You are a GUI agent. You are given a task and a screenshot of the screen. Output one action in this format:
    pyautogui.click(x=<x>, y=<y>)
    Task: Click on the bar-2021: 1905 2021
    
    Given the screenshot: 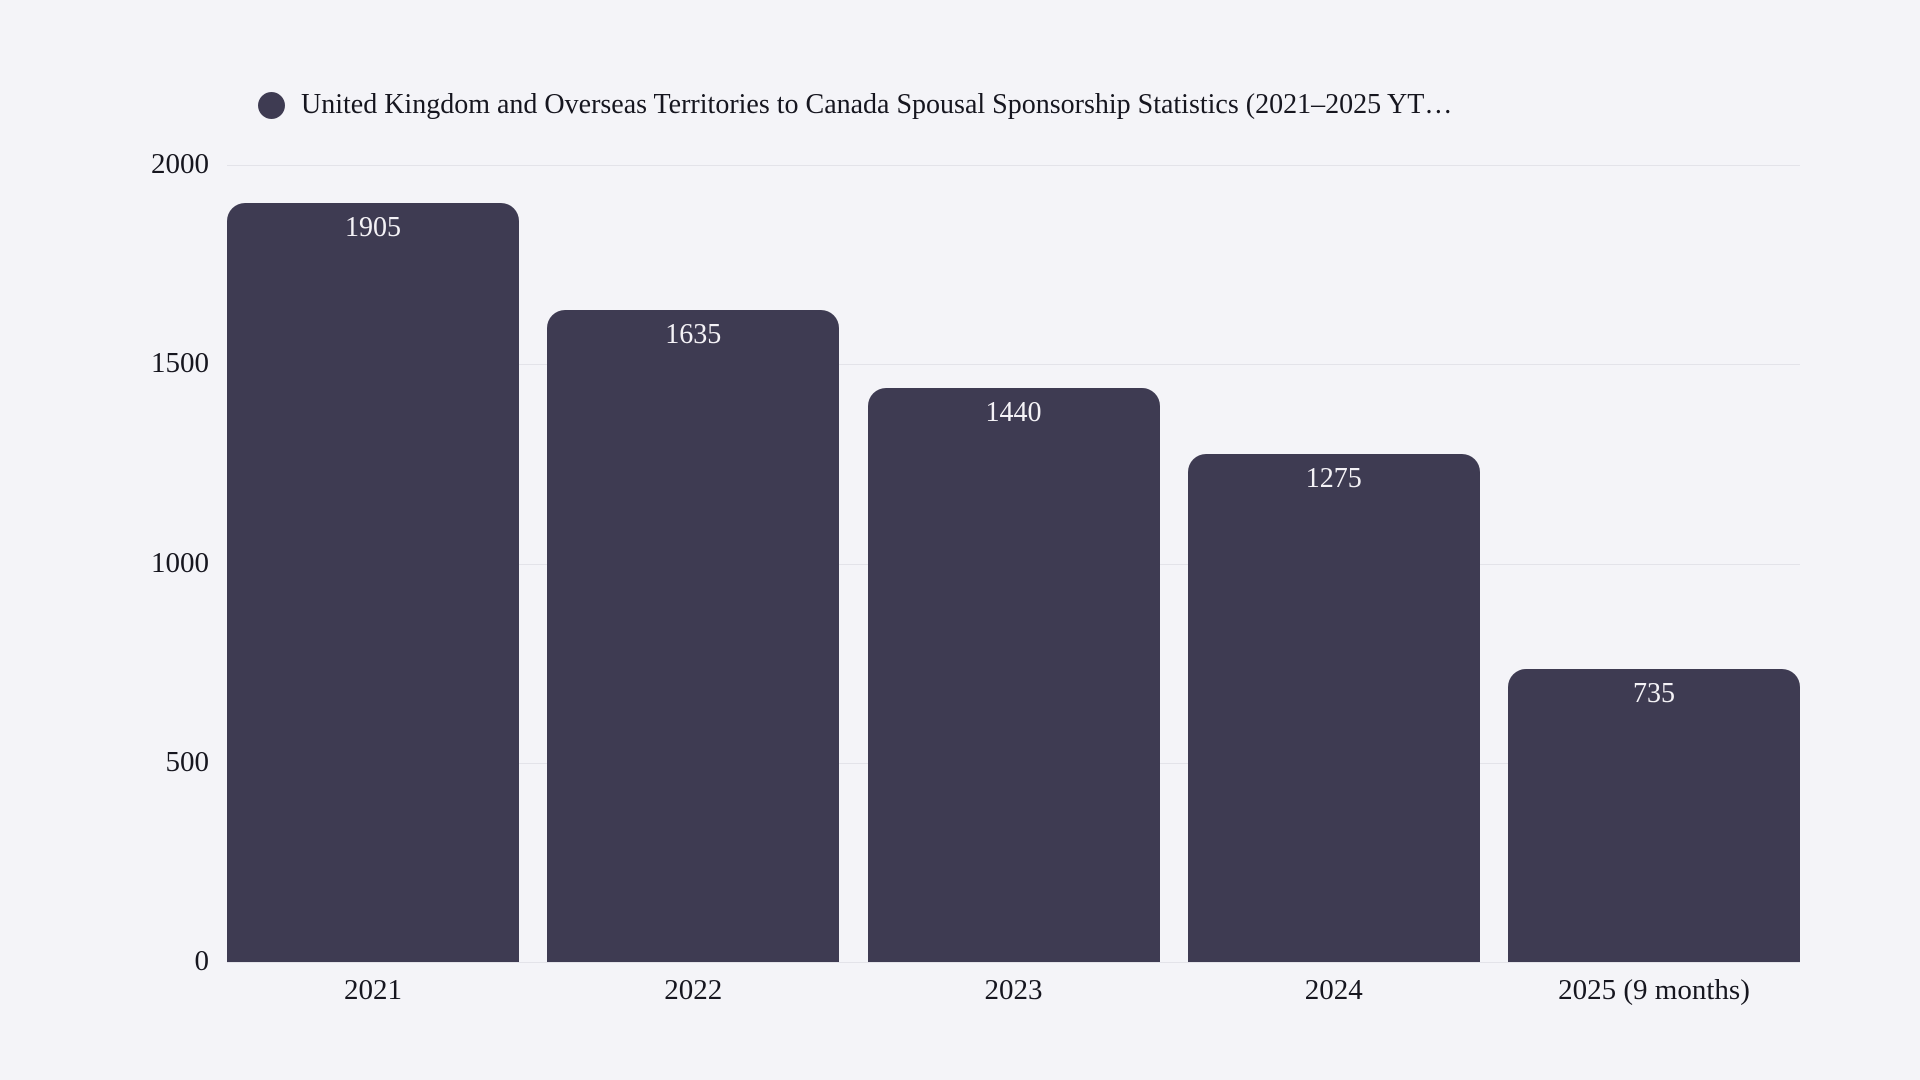 What is the action you would take?
    pyautogui.click(x=373, y=604)
    